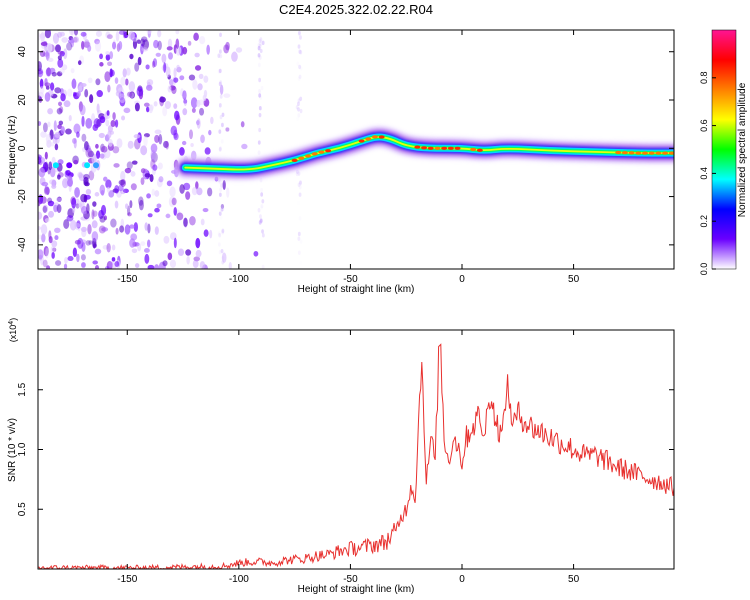 The image size is (750, 600). What do you see at coordinates (350, 579) in the screenshot?
I see `snr-x-tick-label: -50` at bounding box center [350, 579].